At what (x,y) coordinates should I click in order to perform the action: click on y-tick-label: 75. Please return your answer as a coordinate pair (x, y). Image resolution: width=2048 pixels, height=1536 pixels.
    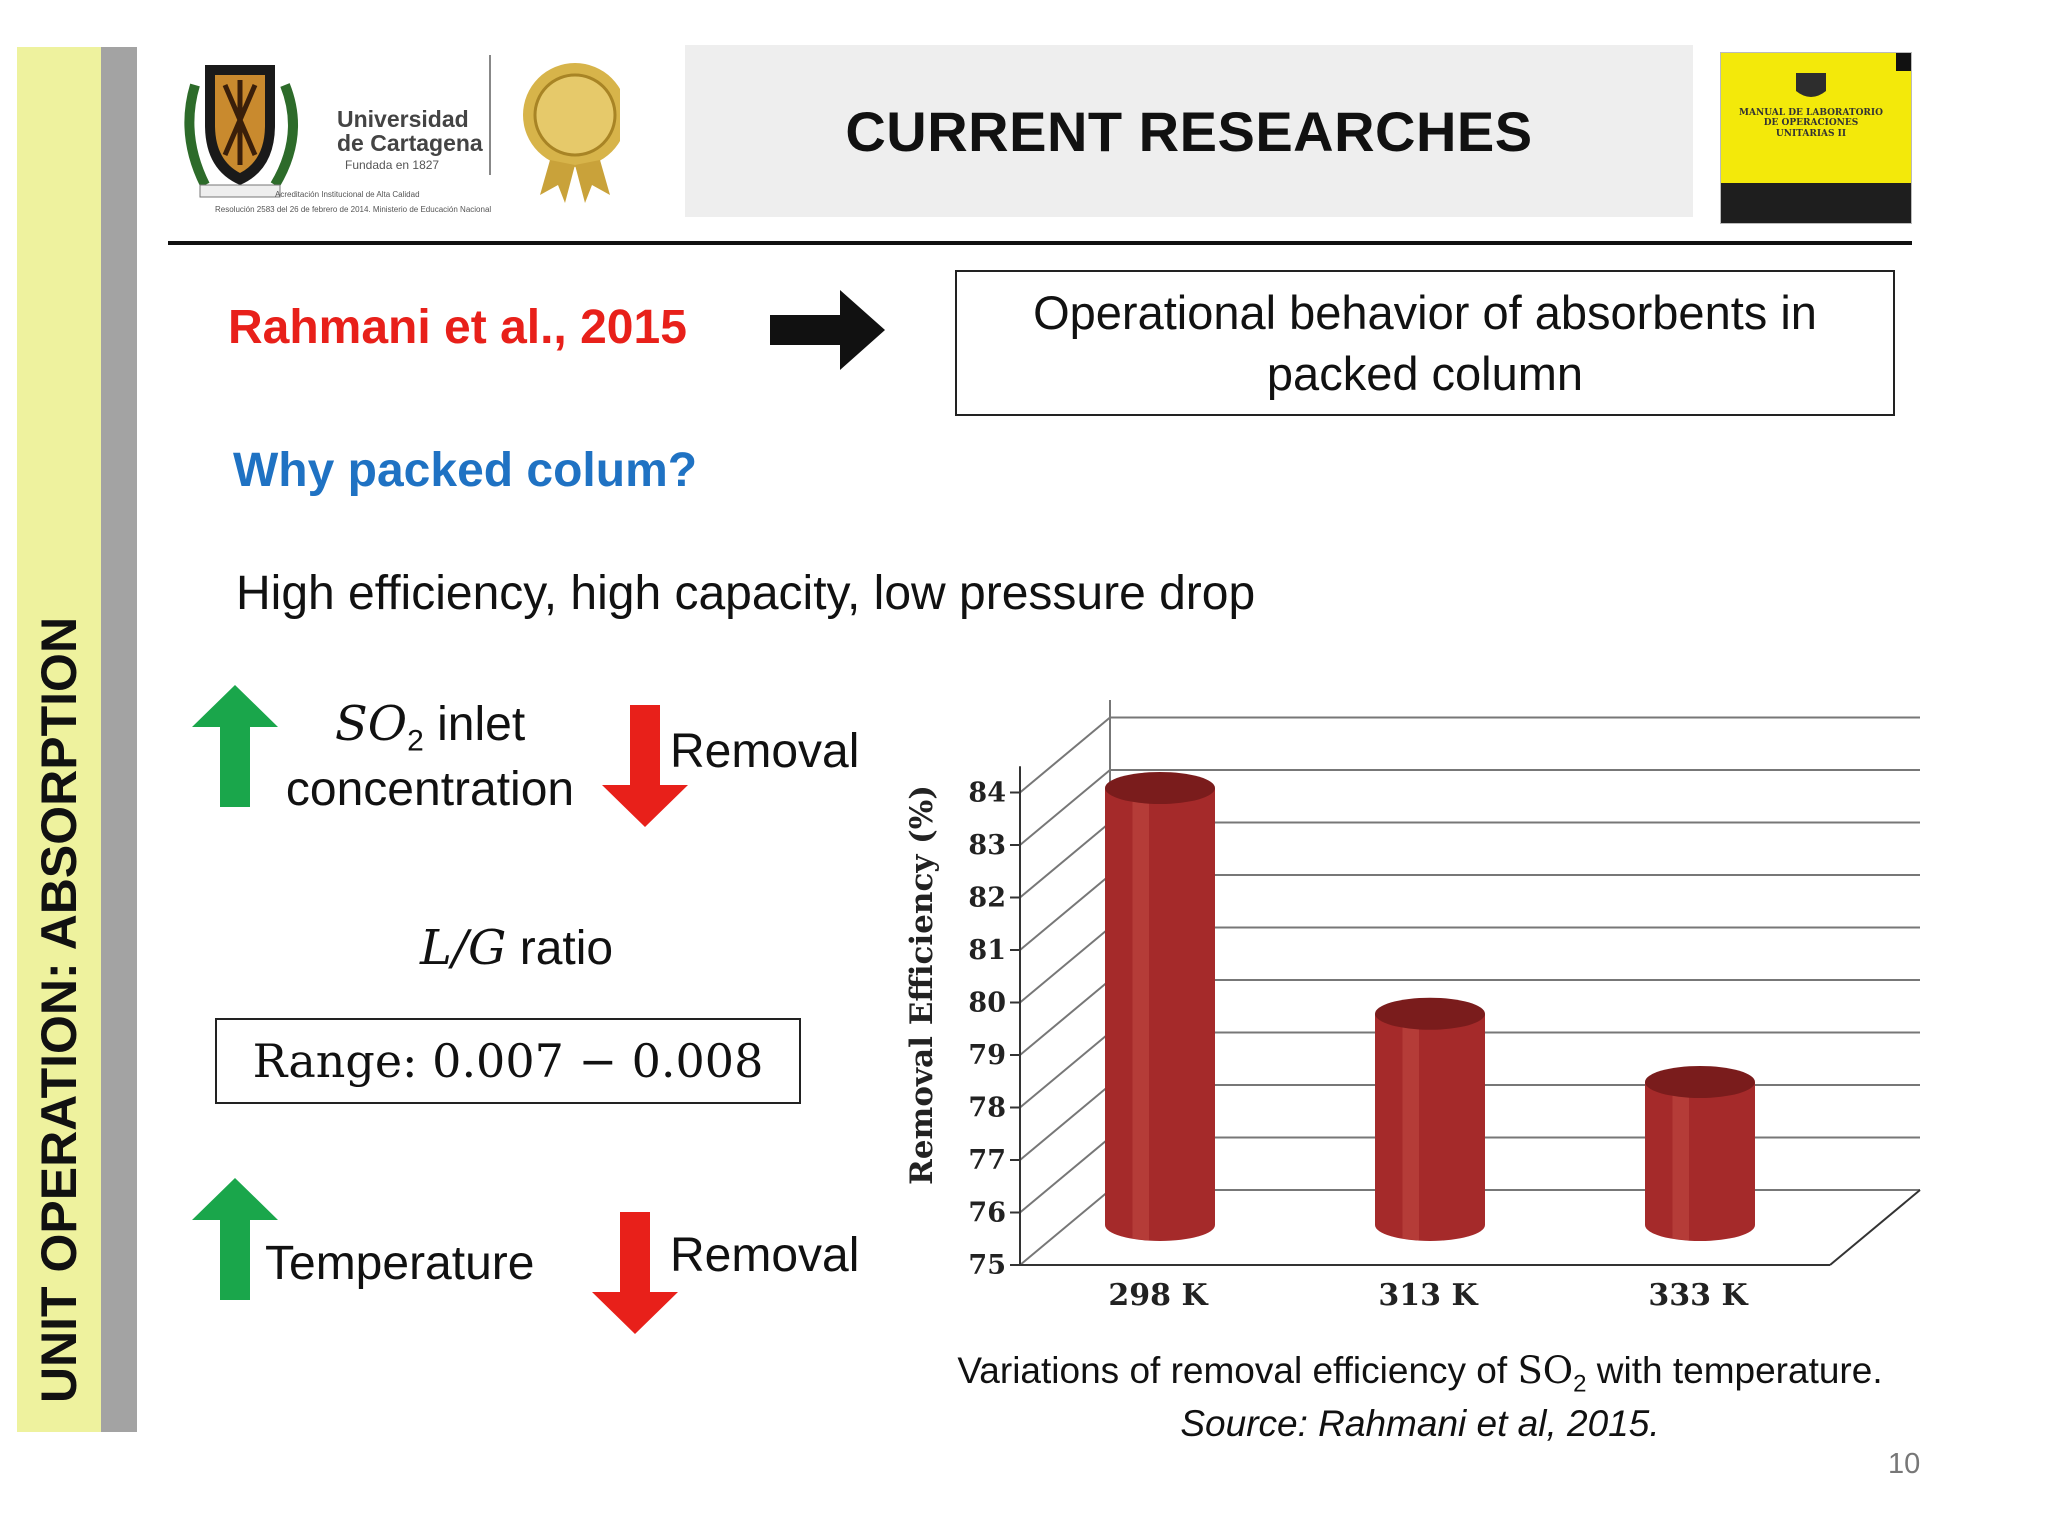
    Looking at the image, I should click on (987, 1265).